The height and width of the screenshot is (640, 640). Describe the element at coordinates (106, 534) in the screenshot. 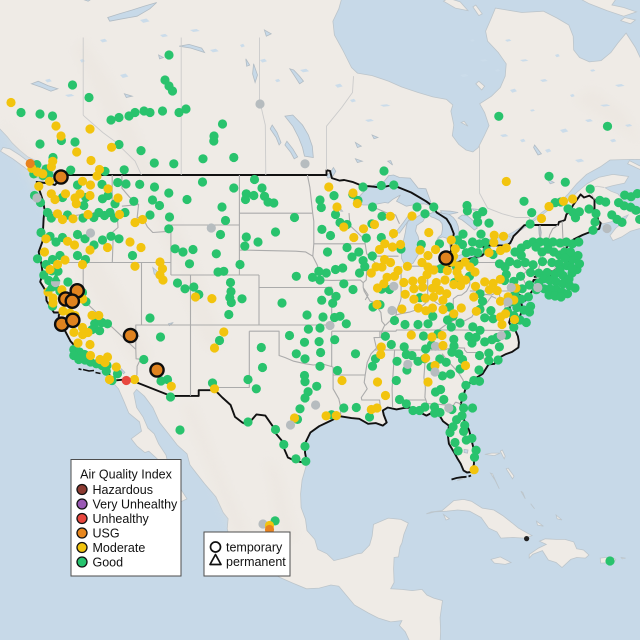

I see `svg-text: USG` at that location.